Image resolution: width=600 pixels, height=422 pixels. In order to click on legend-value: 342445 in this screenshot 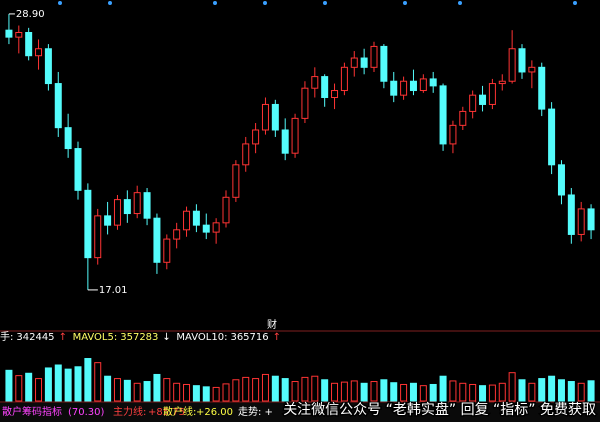, I will do `click(35, 337)`.